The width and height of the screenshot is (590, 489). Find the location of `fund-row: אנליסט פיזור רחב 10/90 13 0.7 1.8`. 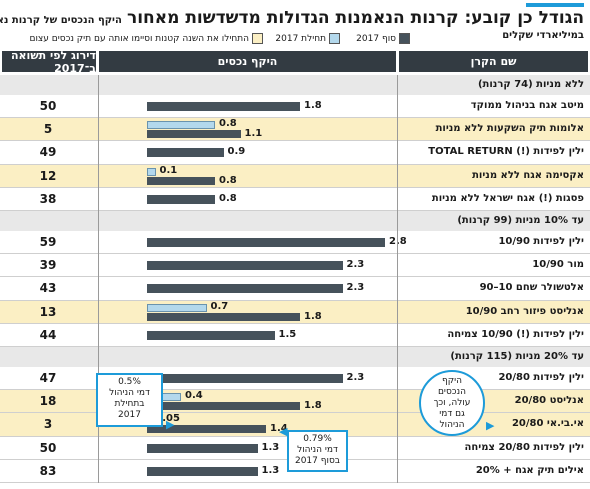

fund-row: אנליסט פיזור רחב 10/90 13 0.7 1.8 is located at coordinates (295, 312).